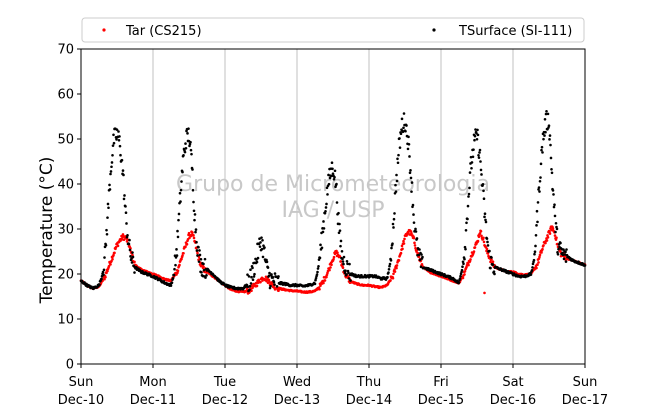 The height and width of the screenshot is (409, 650). What do you see at coordinates (434, 30) in the screenshot?
I see `legend-marker-tsurface` at bounding box center [434, 30].